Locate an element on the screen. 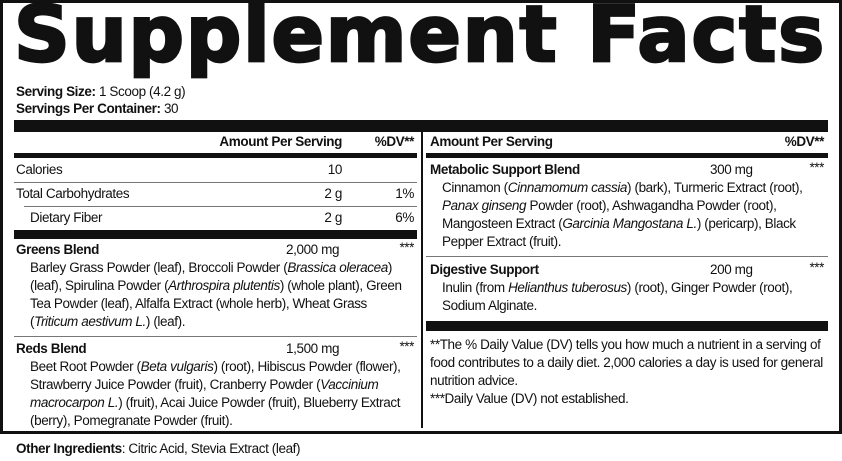 The height and width of the screenshot is (461, 842). reds-blend-name: Reds Blend is located at coordinates (51, 348).